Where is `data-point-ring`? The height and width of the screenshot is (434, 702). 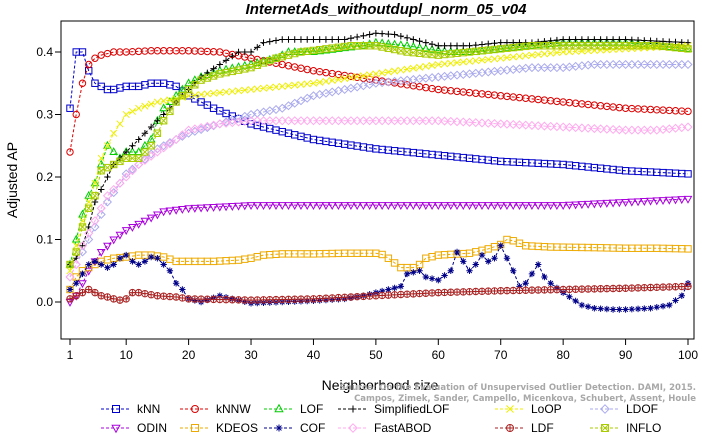
data-point-ring is located at coordinates (70, 299).